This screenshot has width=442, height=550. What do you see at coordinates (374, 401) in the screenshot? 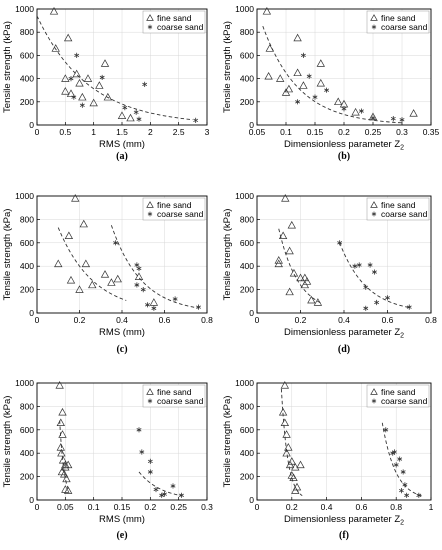
I see `legend-asterisk-icon` at bounding box center [374, 401].